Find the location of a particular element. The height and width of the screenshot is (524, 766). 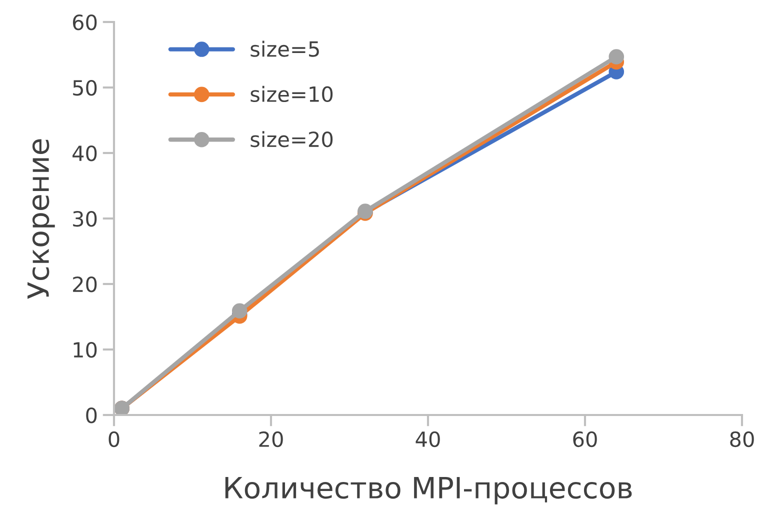

x-tick-label: 0 is located at coordinates (114, 439).